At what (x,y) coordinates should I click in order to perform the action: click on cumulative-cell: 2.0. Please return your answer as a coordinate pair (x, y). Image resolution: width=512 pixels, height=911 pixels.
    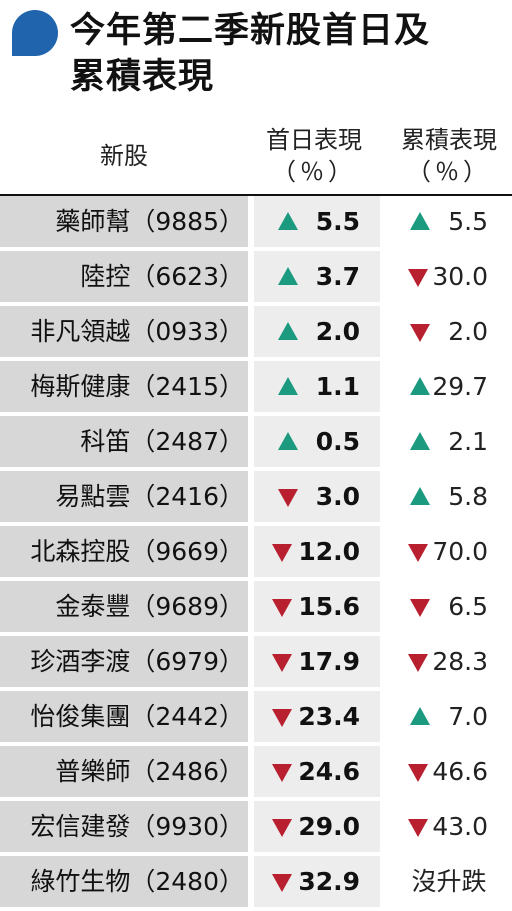
    Looking at the image, I should click on (449, 331).